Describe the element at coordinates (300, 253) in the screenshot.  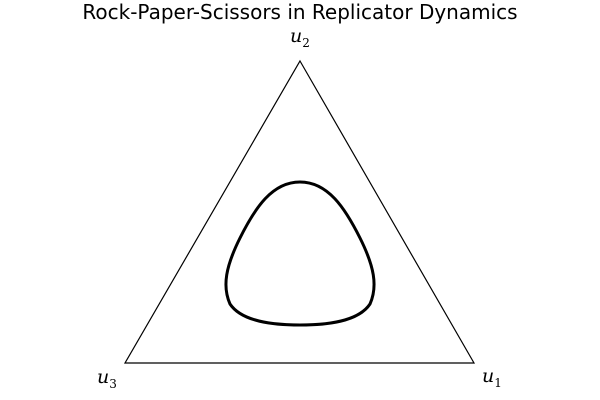
I see `orbit-trajectory` at that location.